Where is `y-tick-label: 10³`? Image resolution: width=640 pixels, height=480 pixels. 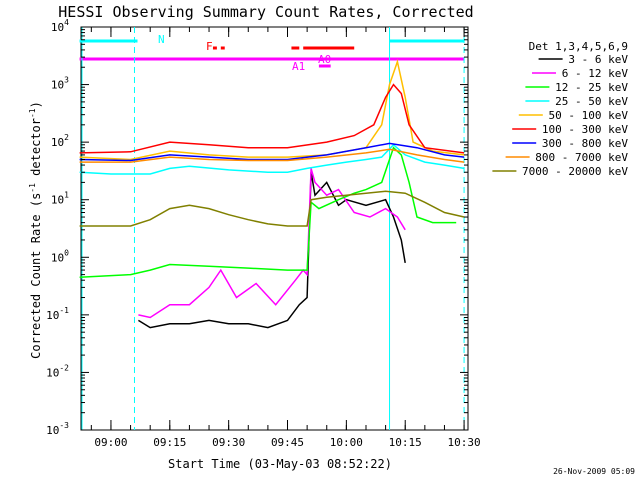
y-tick-label: 10³ is located at coordinates (60, 84).